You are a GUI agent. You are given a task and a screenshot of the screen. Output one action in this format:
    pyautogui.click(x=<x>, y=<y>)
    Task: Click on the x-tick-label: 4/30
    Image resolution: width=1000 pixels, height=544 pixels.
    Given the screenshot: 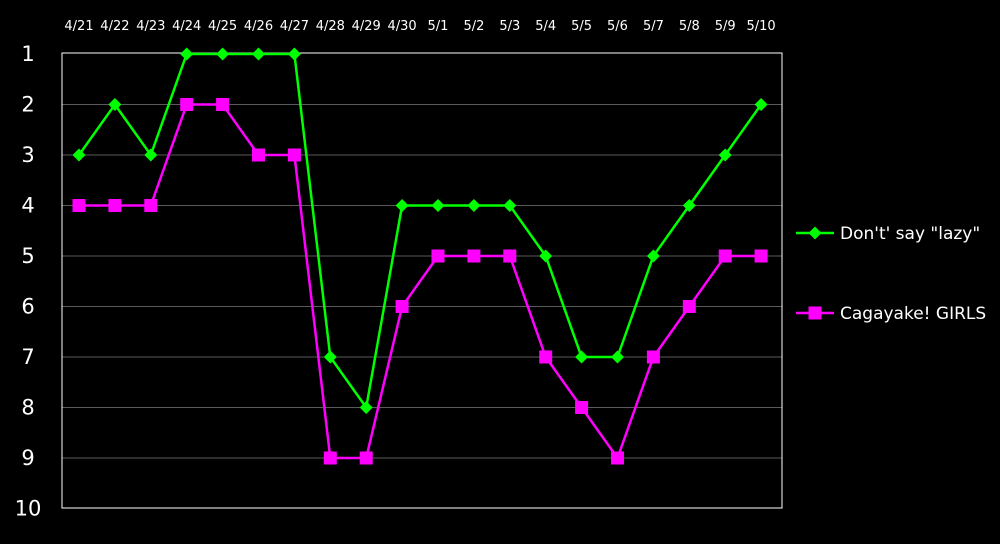 What is the action you would take?
    pyautogui.click(x=401, y=26)
    